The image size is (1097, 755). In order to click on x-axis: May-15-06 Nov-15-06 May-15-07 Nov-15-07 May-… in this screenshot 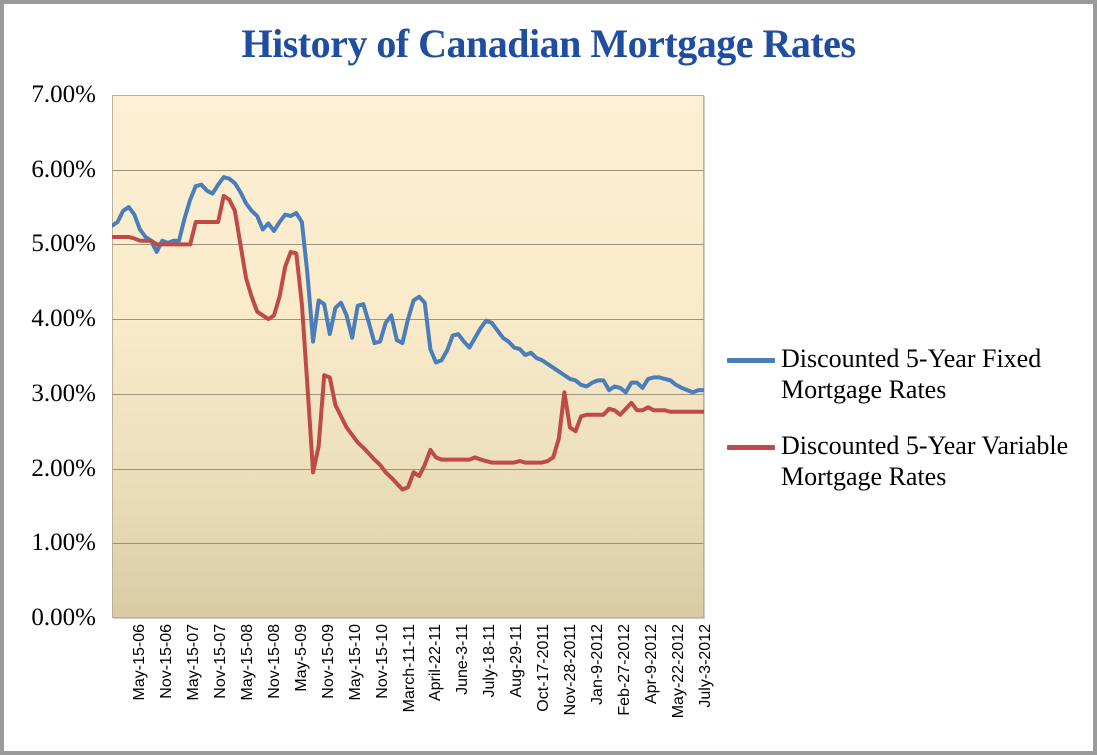, I will do `click(412, 689)`.